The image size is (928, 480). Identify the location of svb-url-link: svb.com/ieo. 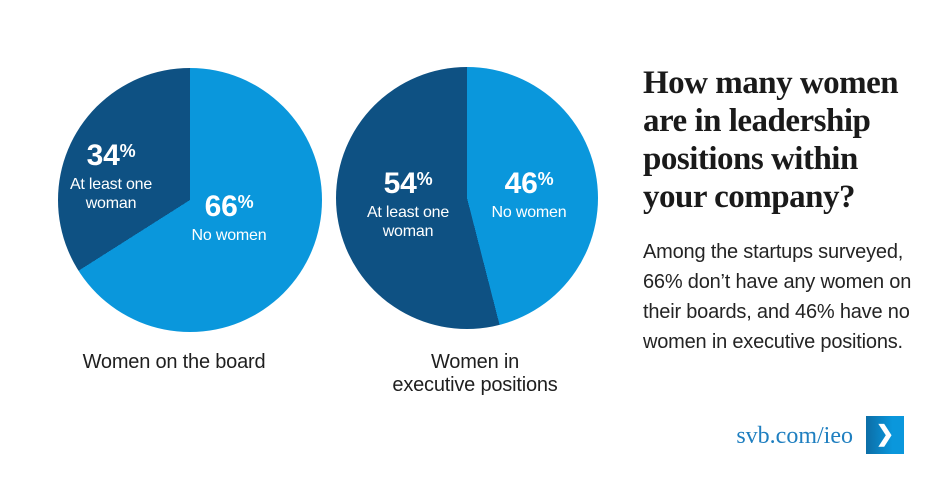
(794, 436).